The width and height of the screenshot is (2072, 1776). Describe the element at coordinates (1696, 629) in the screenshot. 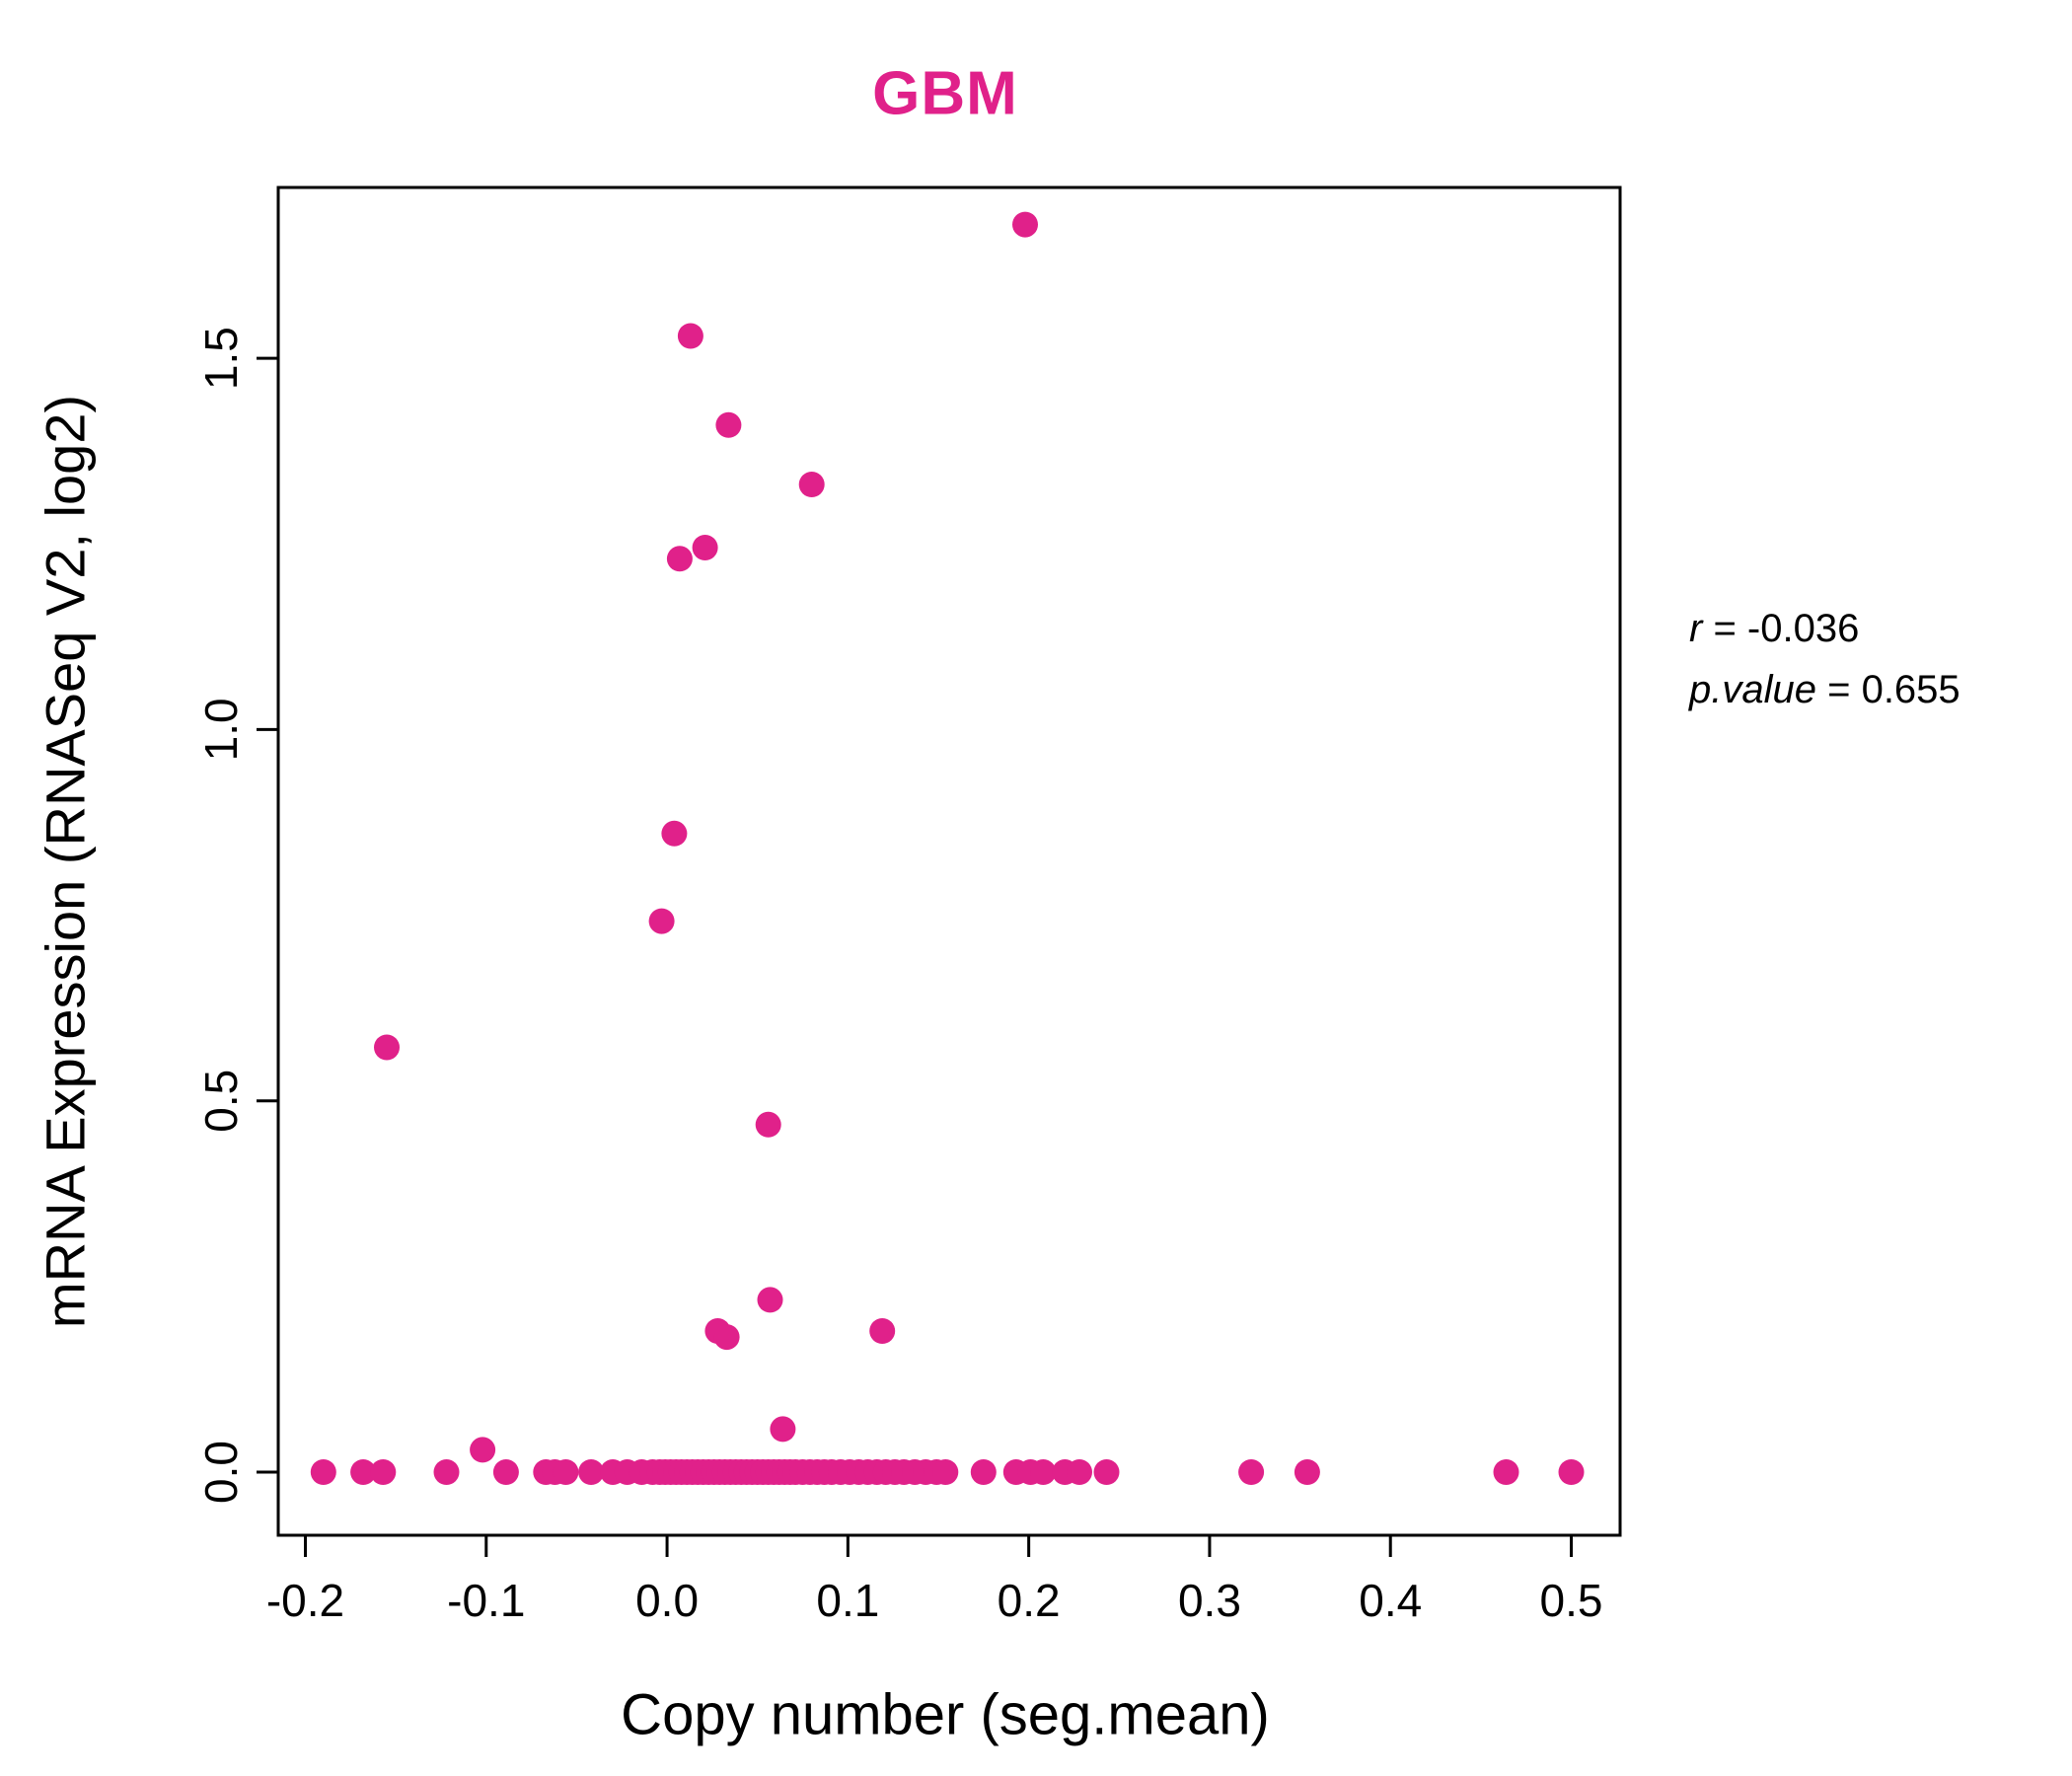

I see `correlation-symbol: r` at that location.